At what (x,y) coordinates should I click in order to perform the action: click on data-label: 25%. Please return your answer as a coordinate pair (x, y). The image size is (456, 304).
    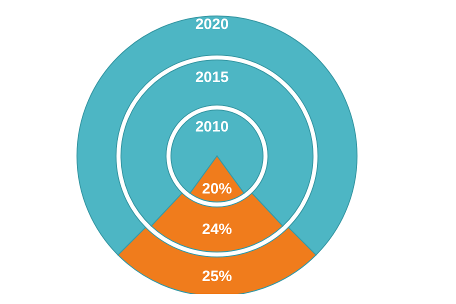
    Looking at the image, I should click on (217, 276).